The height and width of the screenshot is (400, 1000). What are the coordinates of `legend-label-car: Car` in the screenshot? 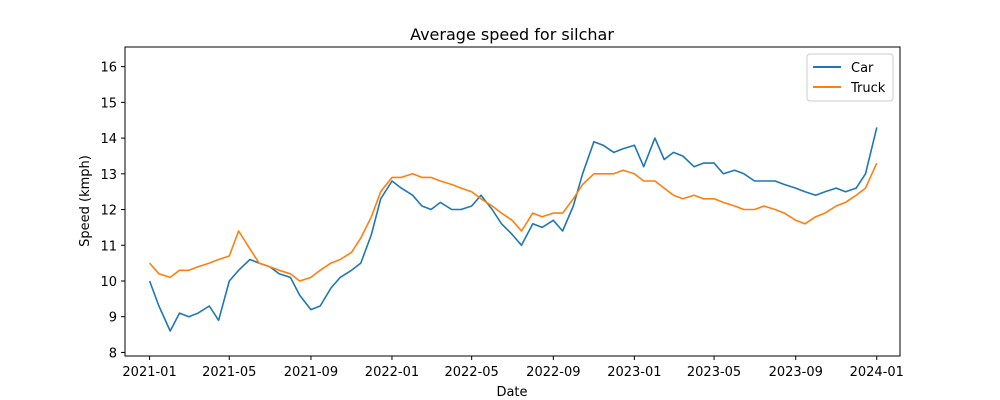 It's located at (862, 68).